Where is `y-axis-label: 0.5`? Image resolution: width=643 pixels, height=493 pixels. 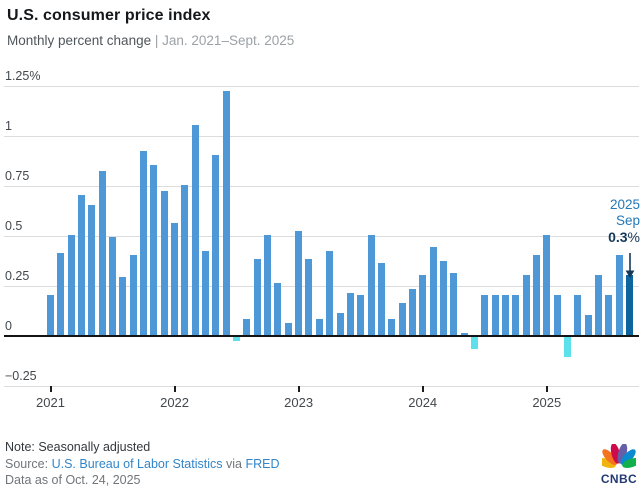 y-axis-label: 0.5 is located at coordinates (14, 226).